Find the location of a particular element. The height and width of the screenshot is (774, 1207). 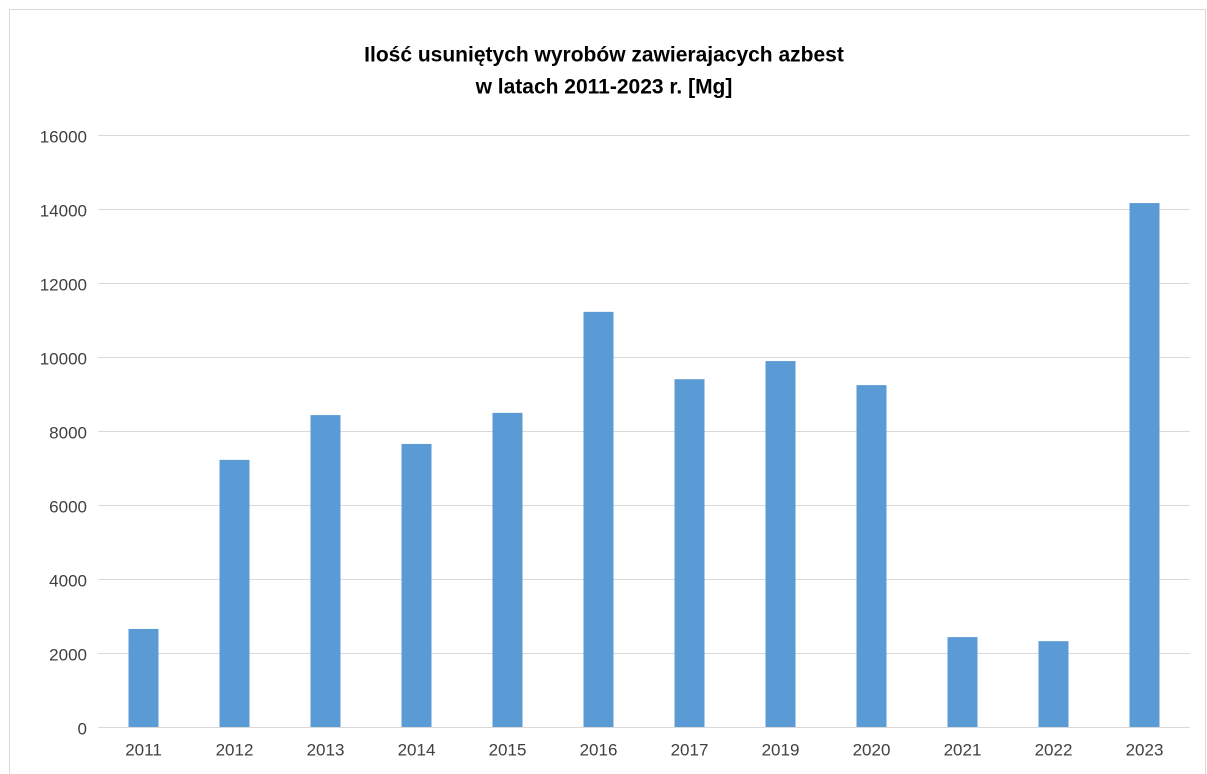

y-tick-label: 2000 is located at coordinates (68, 654).